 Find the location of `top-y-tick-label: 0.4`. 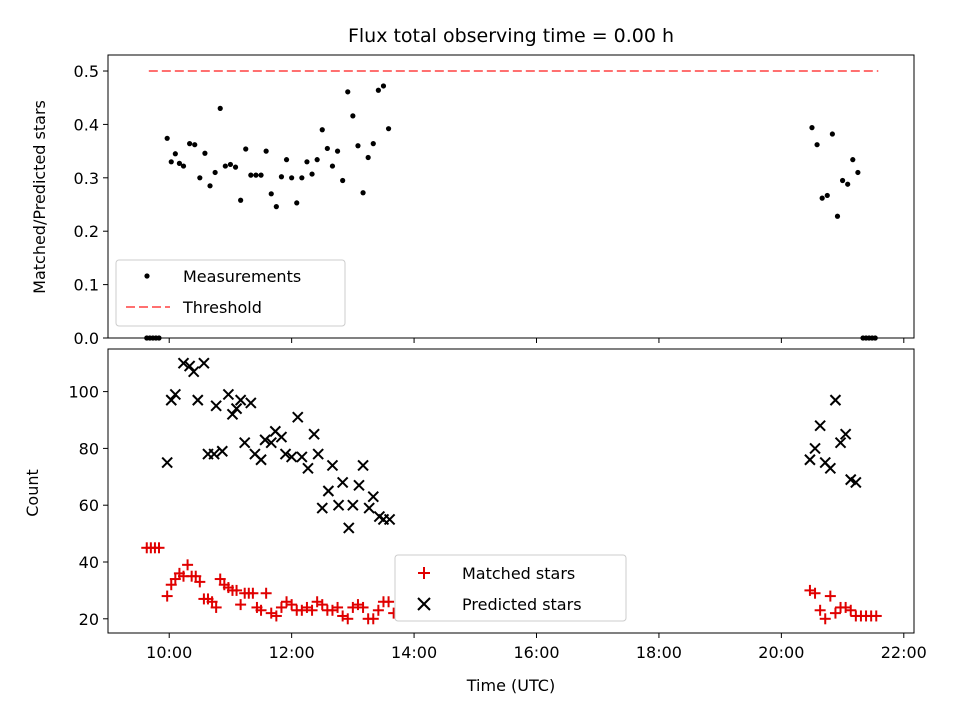

top-y-tick-label: 0.4 is located at coordinates (86, 124).